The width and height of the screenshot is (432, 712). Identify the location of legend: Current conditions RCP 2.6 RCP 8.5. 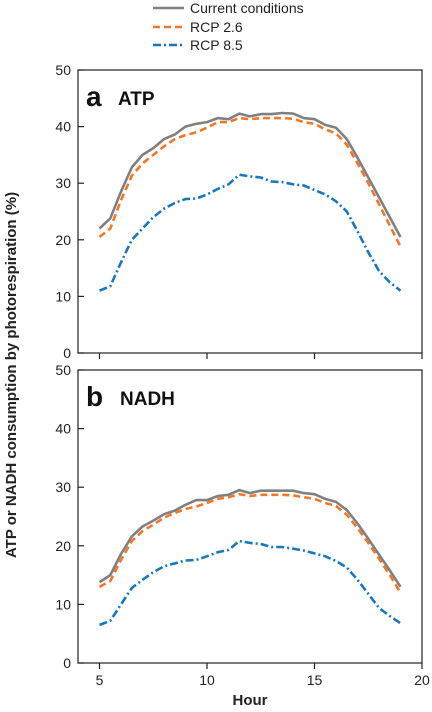
(228, 26).